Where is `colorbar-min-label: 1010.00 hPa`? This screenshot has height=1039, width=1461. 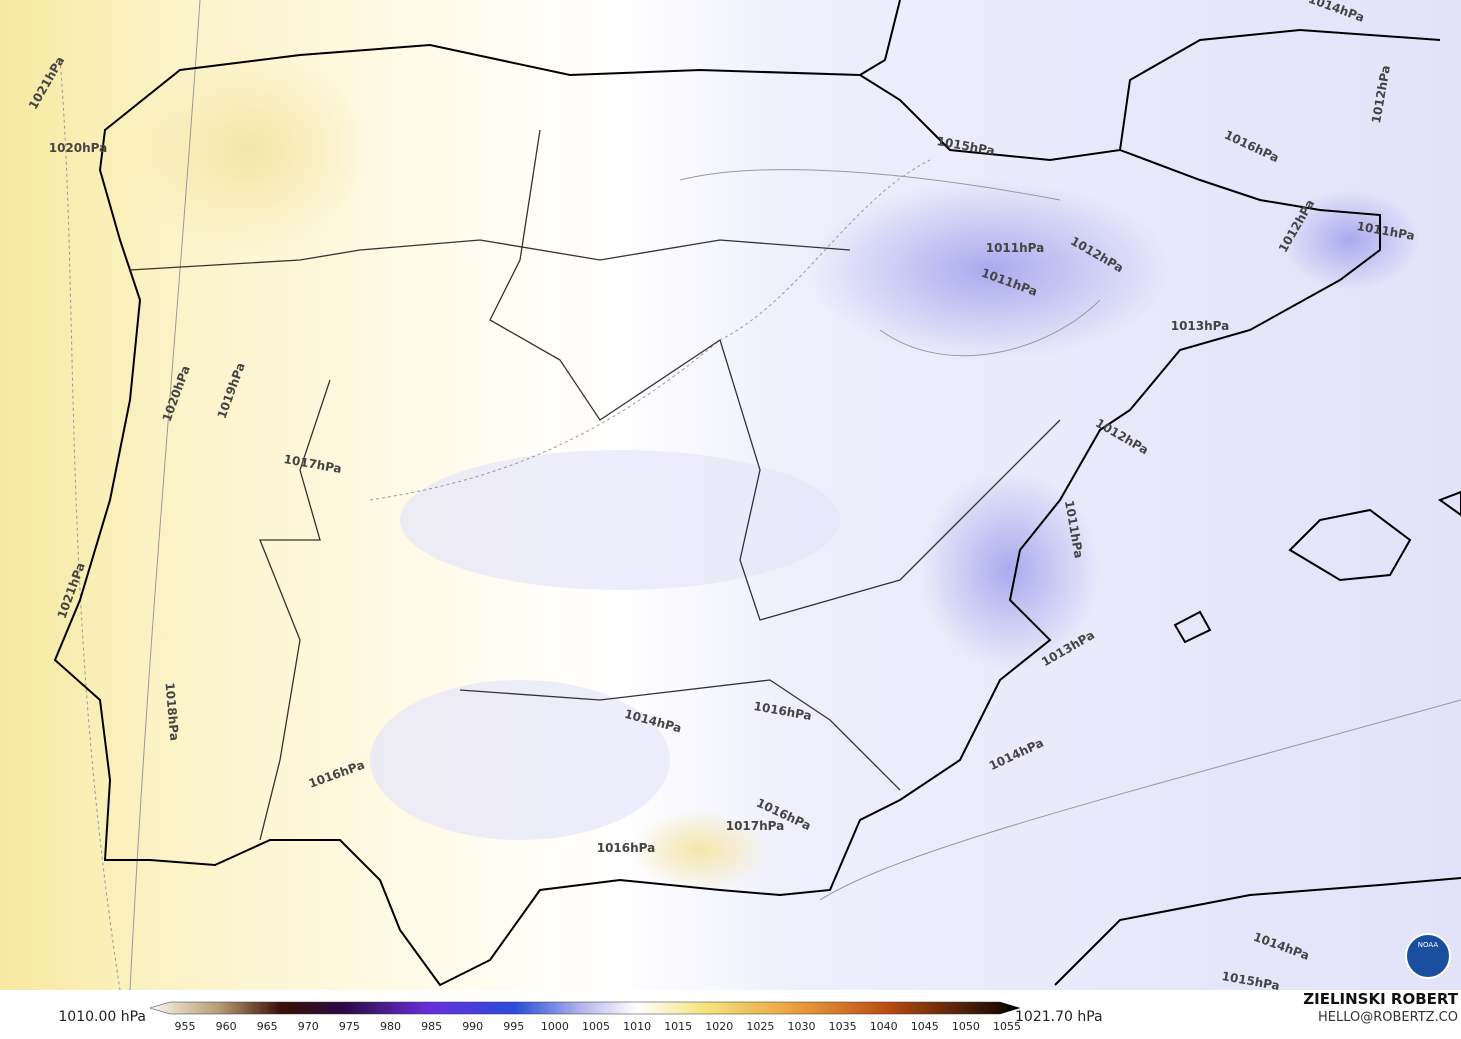 colorbar-min-label: 1010.00 hPa is located at coordinates (102, 1017).